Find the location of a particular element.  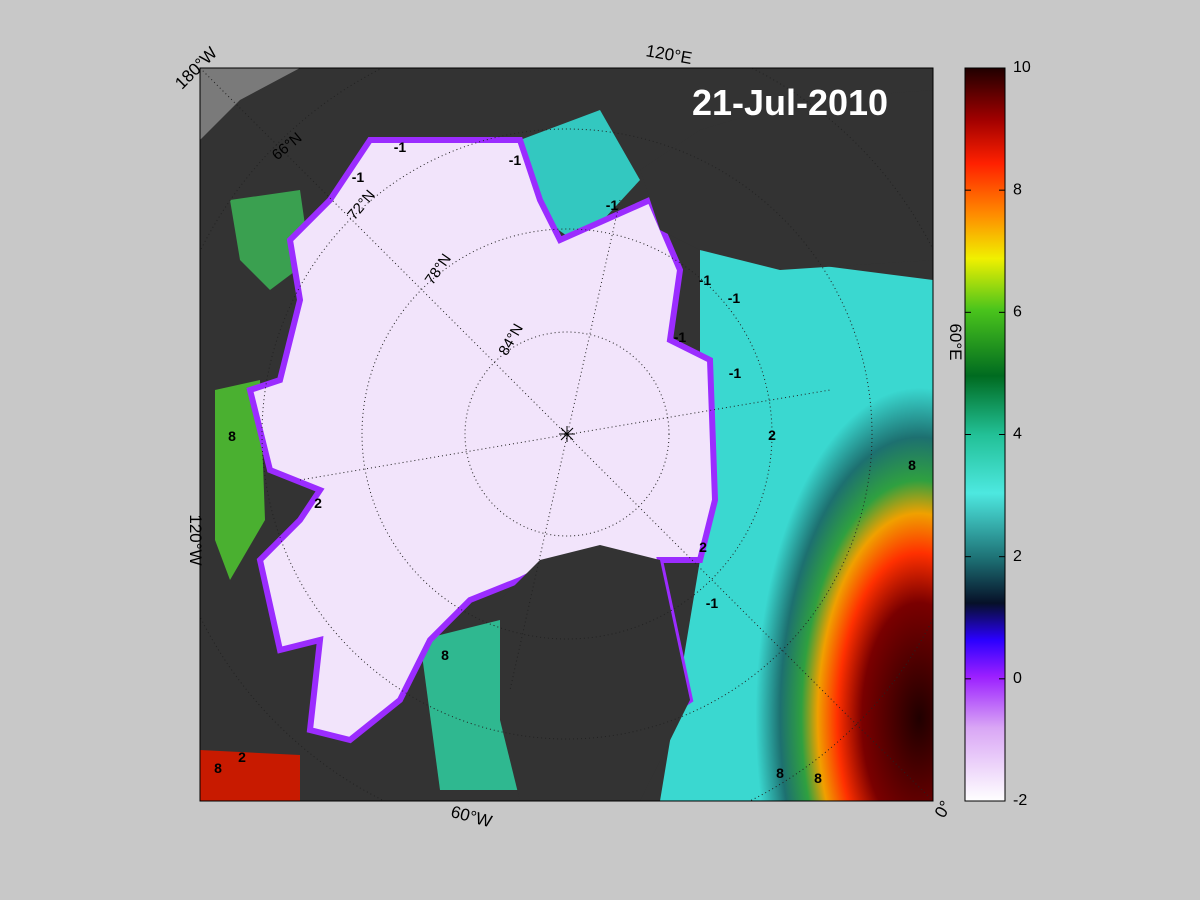

latitude-circle is located at coordinates (567, 434).